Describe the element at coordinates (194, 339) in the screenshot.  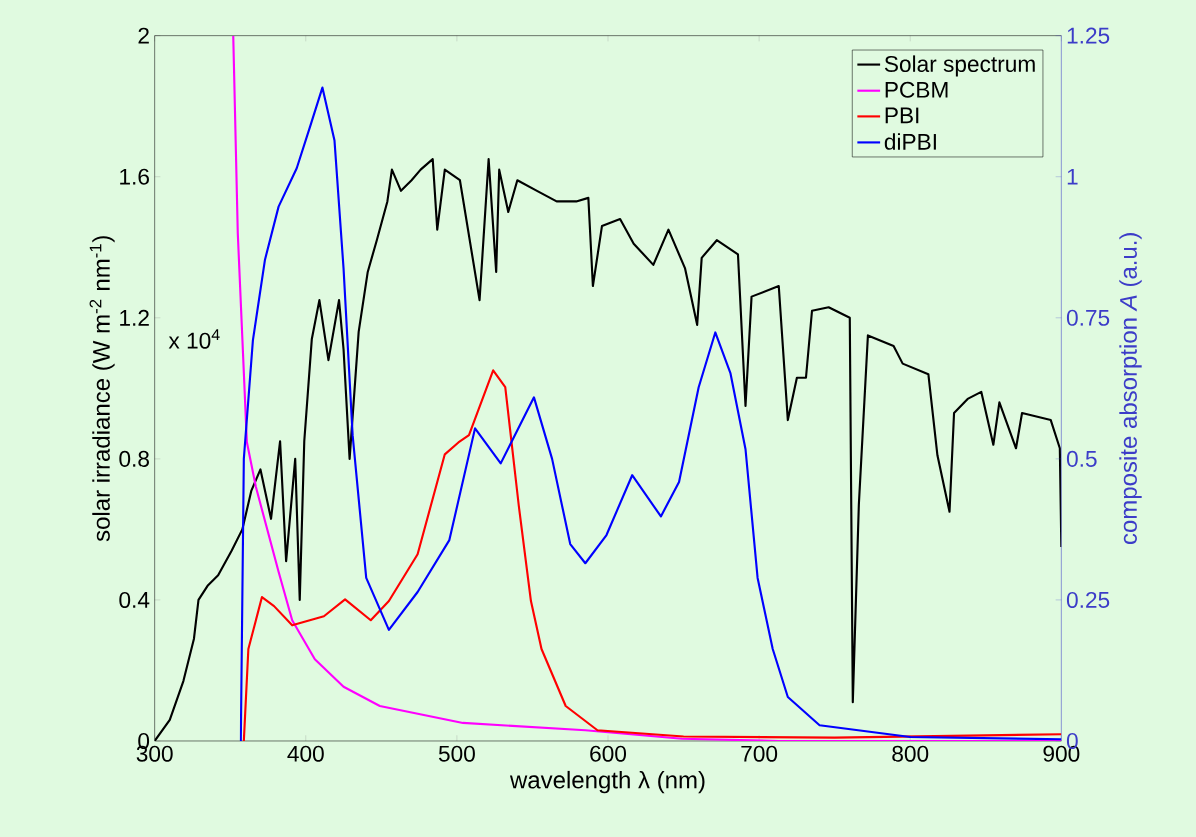
I see `annotation: x 10$^{4}$` at that location.